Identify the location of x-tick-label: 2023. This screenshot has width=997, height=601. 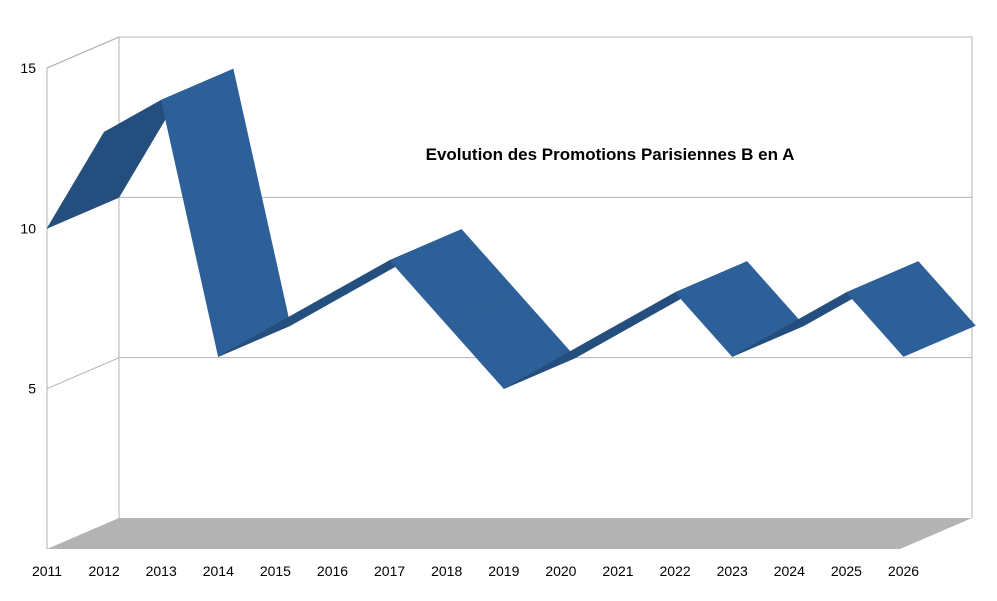
(732, 571).